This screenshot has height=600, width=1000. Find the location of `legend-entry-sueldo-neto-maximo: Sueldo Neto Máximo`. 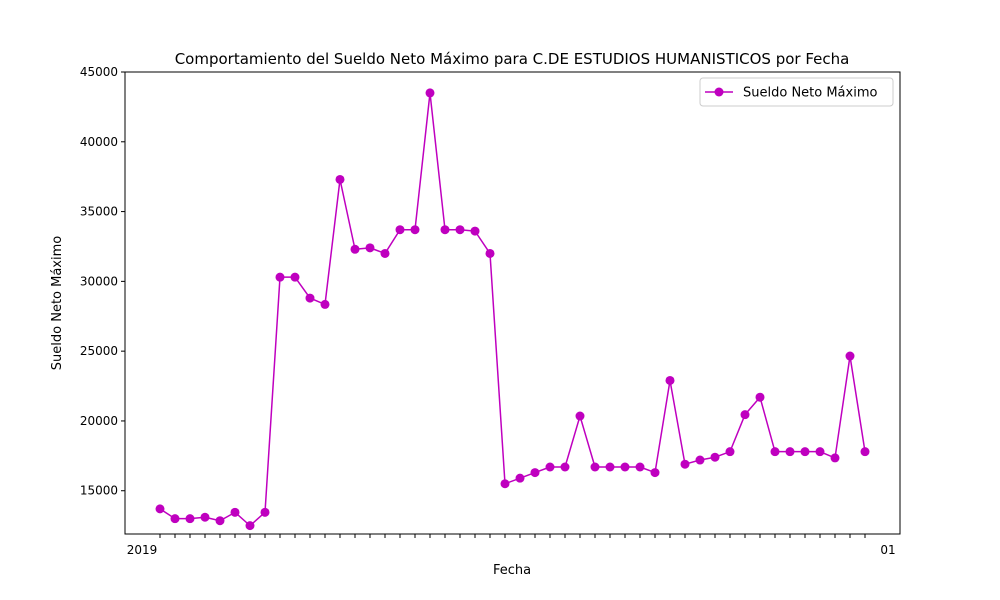

legend-entry-sueldo-neto-maximo: Sueldo Neto Máximo is located at coordinates (810, 93).